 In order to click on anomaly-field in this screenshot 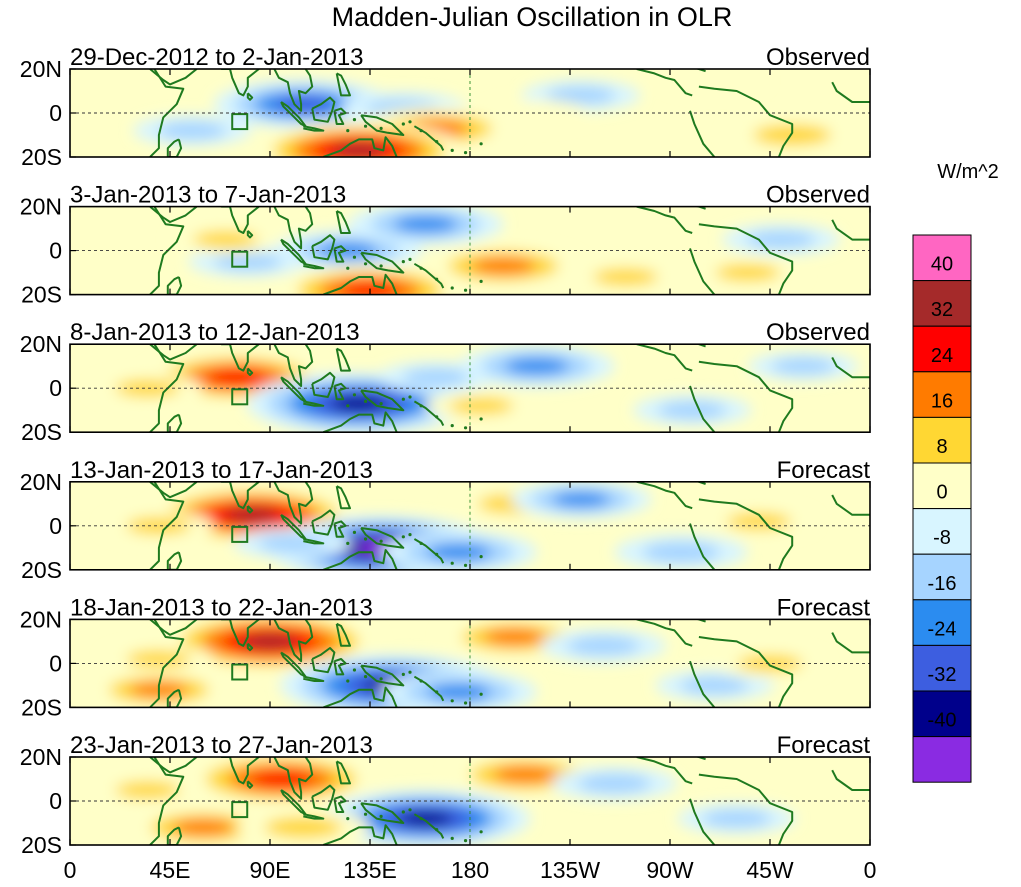, I will do `click(505, 250)`.